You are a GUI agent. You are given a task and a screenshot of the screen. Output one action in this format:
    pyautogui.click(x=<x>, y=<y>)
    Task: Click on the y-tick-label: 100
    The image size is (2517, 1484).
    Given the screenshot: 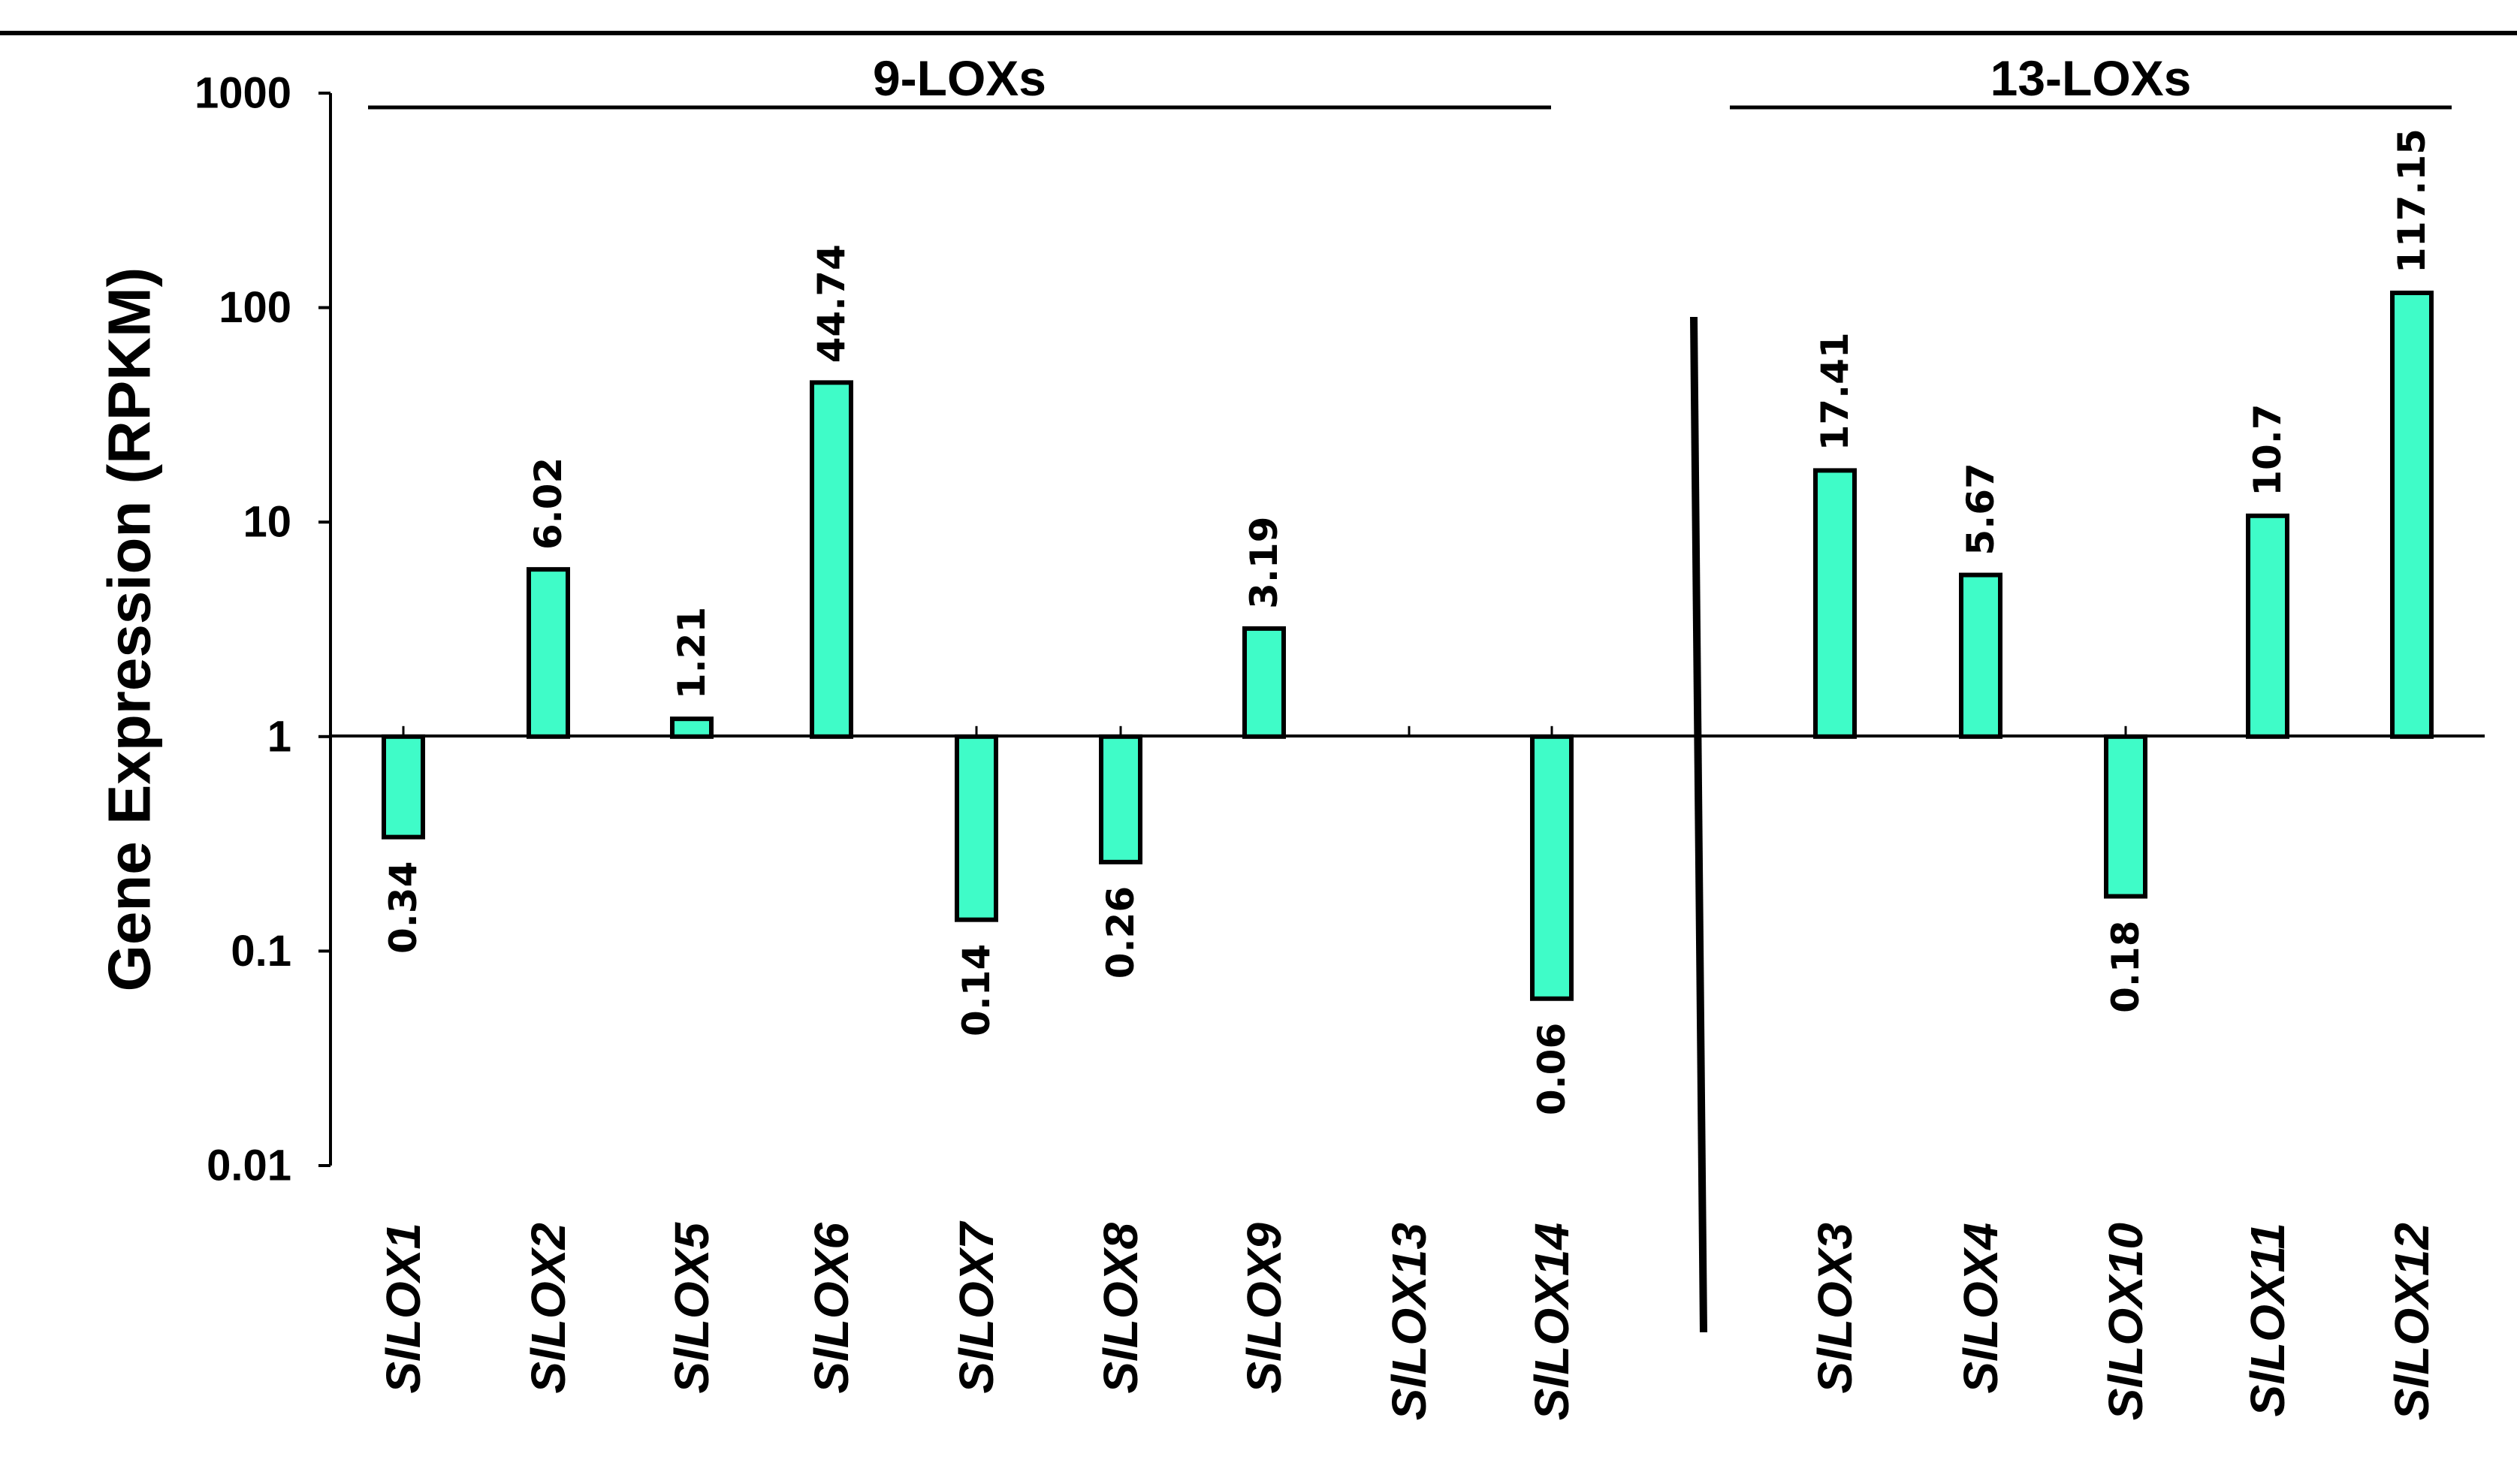 What is the action you would take?
    pyautogui.click(x=255, y=307)
    